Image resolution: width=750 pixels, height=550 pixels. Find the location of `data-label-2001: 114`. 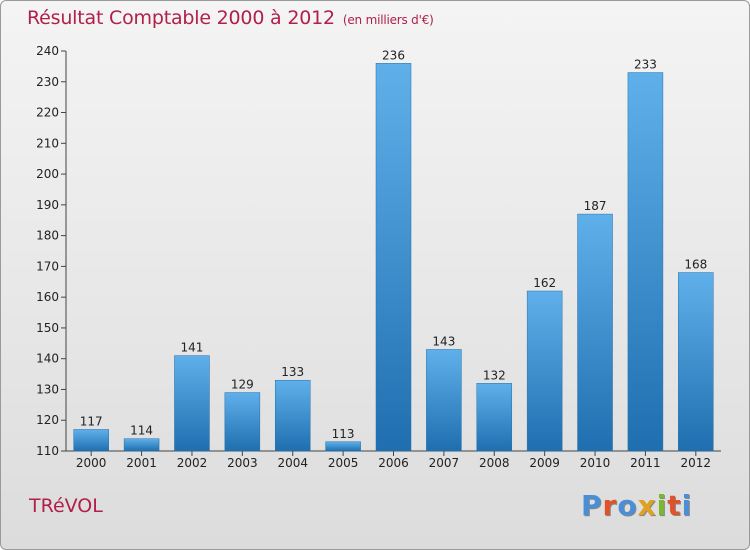

data-label-2001: 114 is located at coordinates (141, 431).